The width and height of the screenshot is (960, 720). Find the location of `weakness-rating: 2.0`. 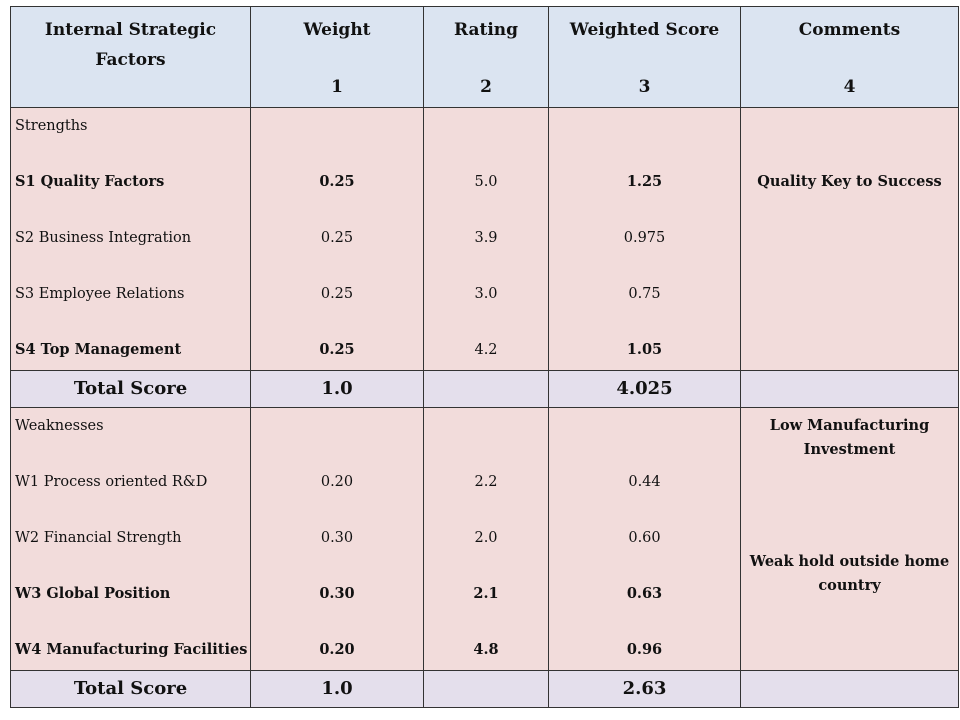

weakness-rating: 2.0 is located at coordinates (486, 538).